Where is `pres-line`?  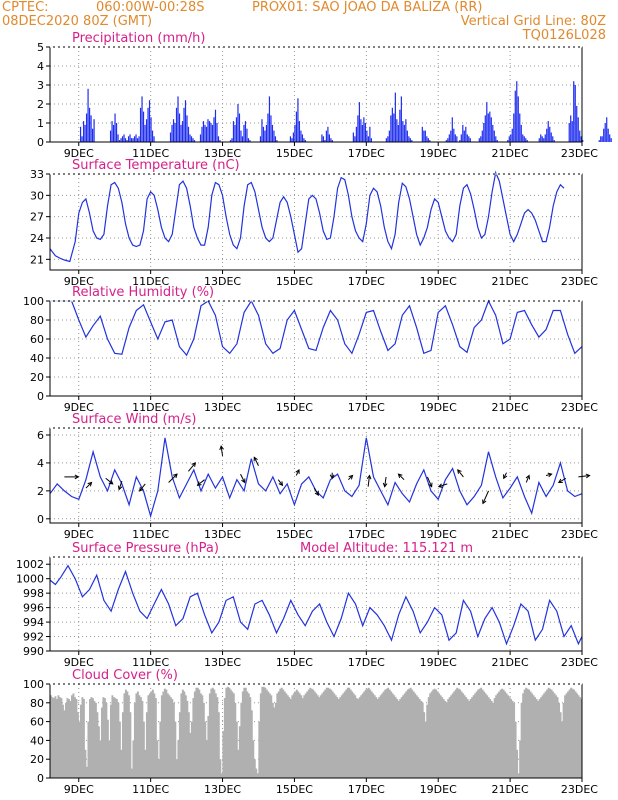
pres-line is located at coordinates (316, 605).